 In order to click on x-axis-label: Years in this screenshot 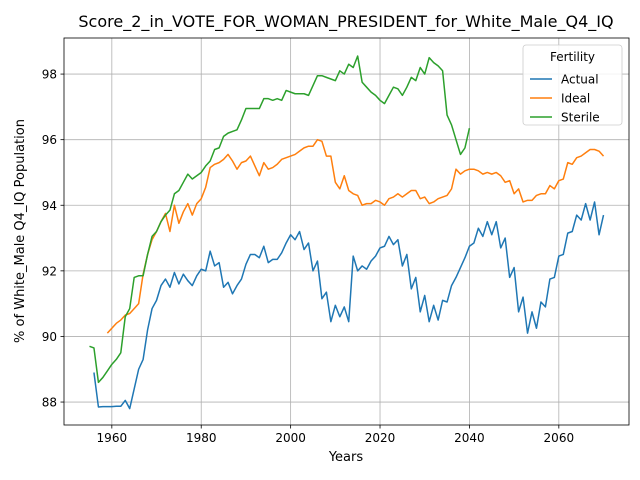, I will do `click(346, 457)`.